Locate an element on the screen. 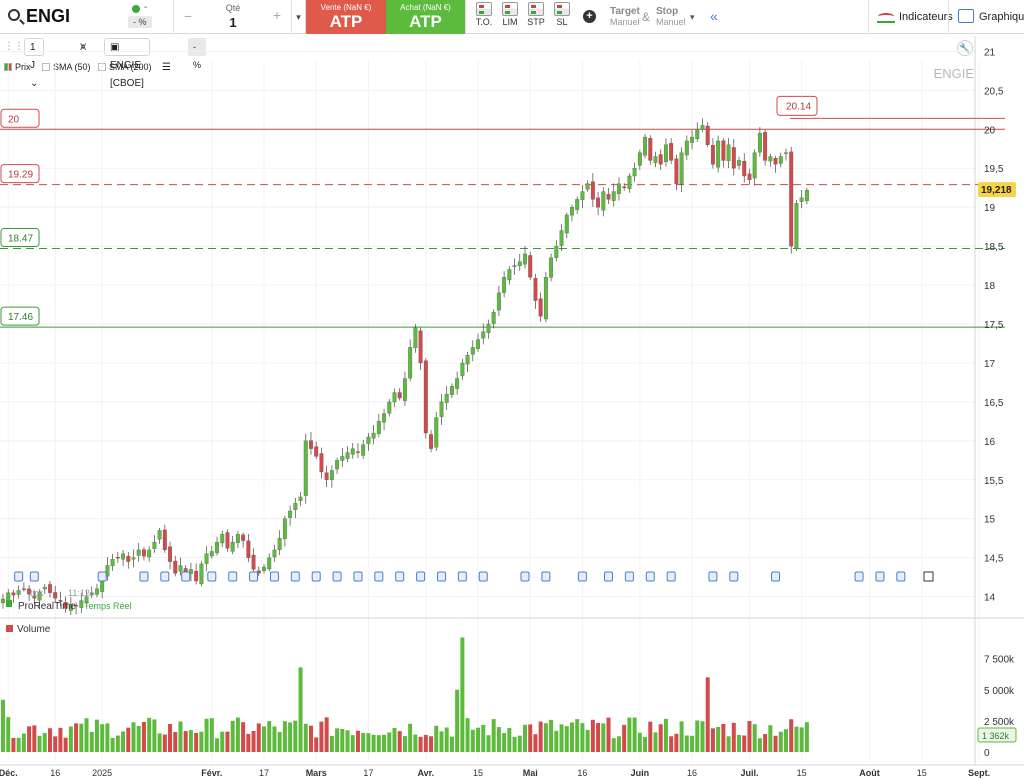 This screenshot has width=1024, height=780. list-icon: ☰ is located at coordinates (166, 67).